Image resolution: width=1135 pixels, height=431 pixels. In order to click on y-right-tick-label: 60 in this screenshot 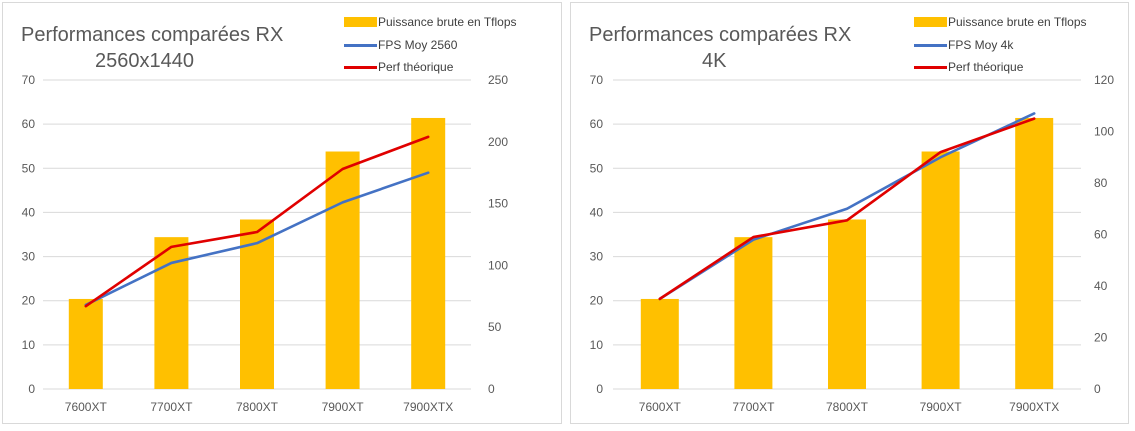, I will do `click(1101, 235)`.